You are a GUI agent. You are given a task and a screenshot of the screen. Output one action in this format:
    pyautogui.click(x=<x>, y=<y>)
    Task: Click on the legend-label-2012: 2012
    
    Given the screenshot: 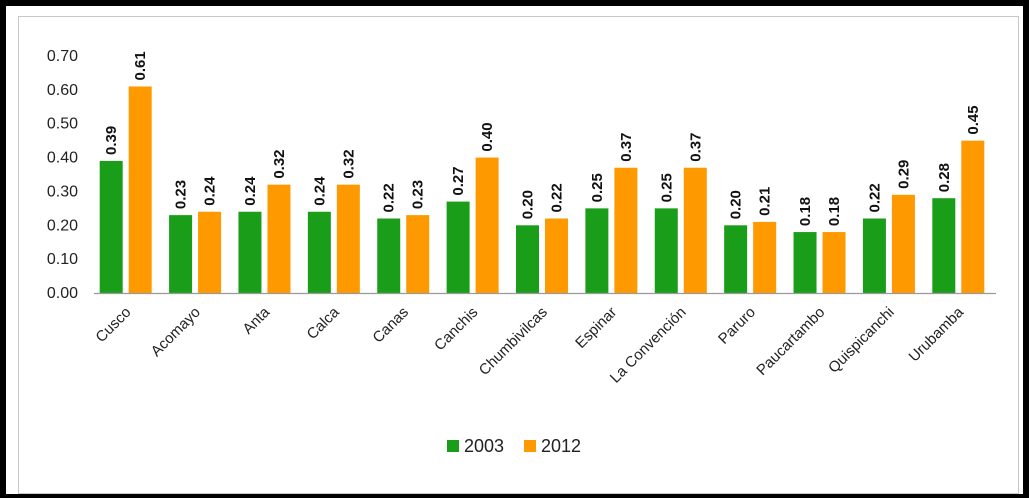 What is the action you would take?
    pyautogui.click(x=561, y=446)
    